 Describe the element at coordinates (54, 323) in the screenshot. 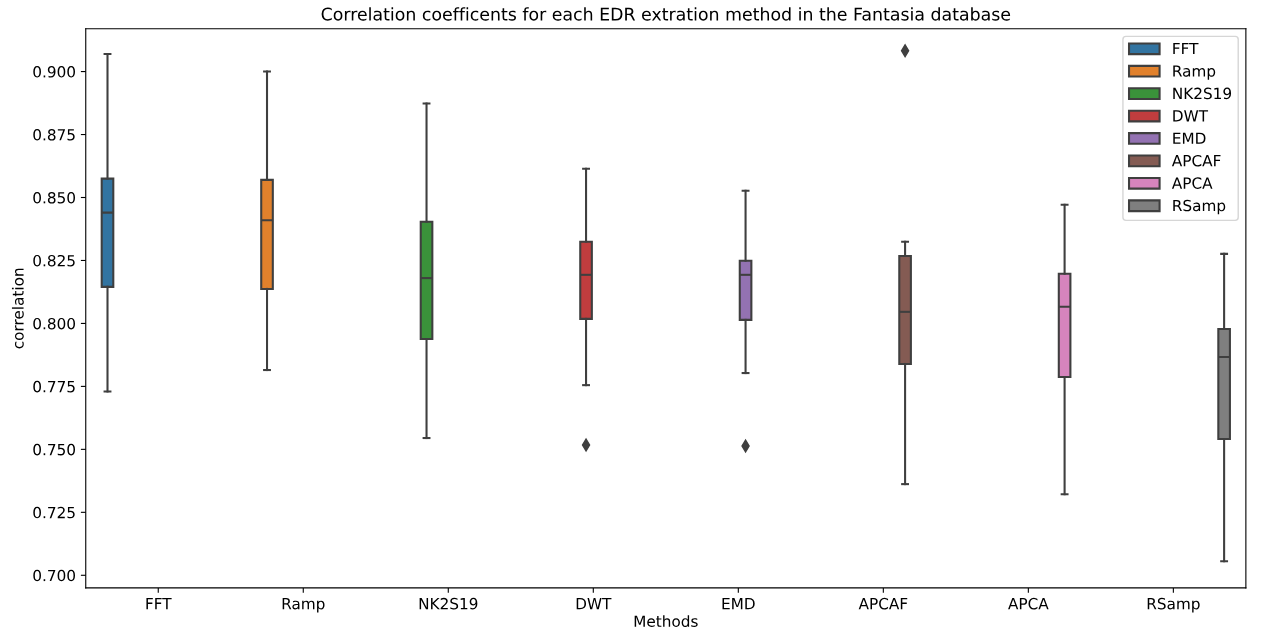

I see `y-tick-label: 0.800` at that location.